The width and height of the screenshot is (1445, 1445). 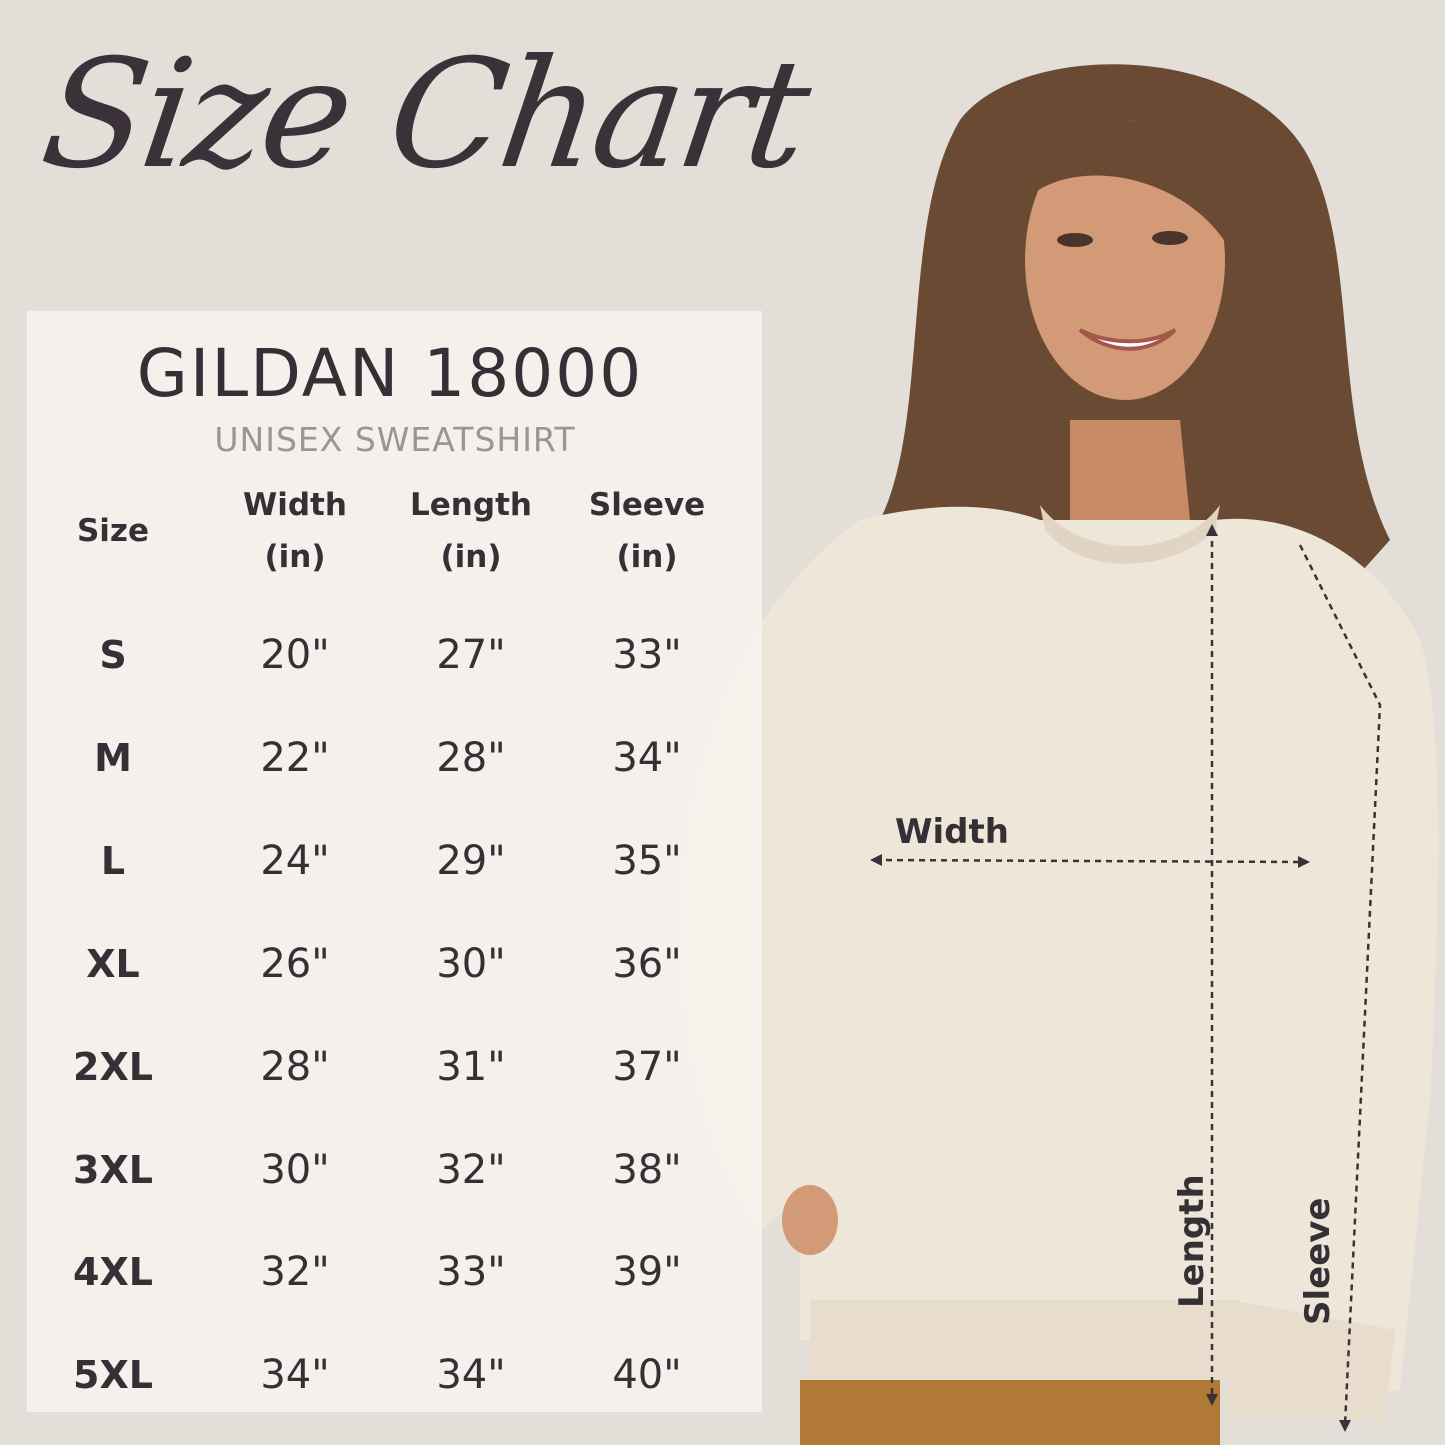 I want to click on size-cell: 5XL, so click(x=113, y=1375).